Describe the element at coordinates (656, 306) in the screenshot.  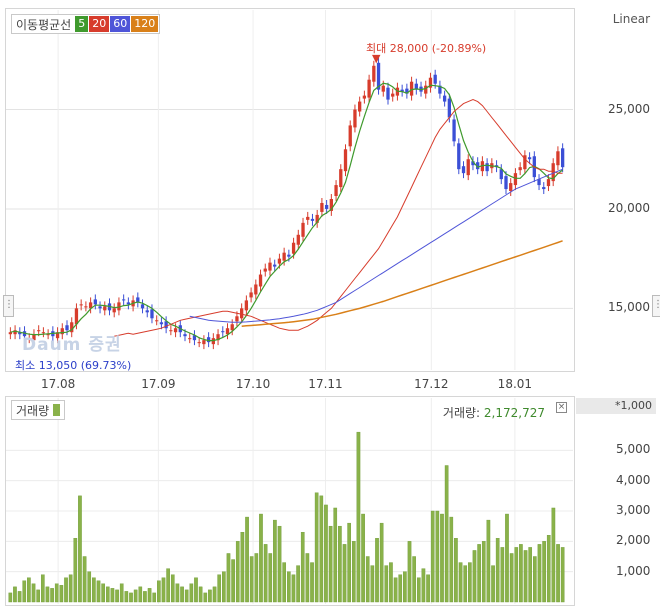
I see `right-scroll-handle: ⋮` at that location.